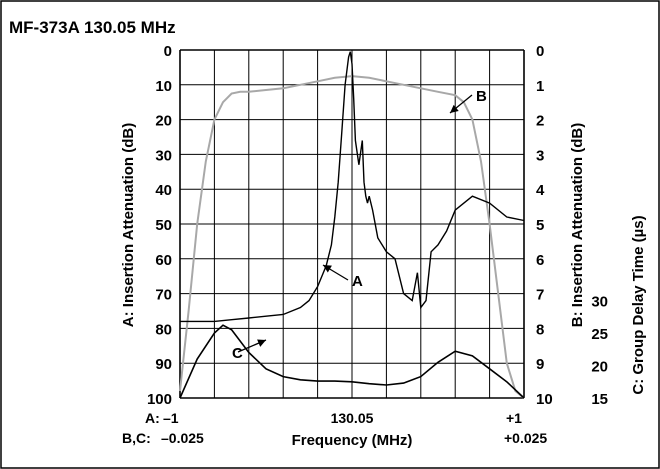  I want to click on y-left-tick-label: 100, so click(159, 399).